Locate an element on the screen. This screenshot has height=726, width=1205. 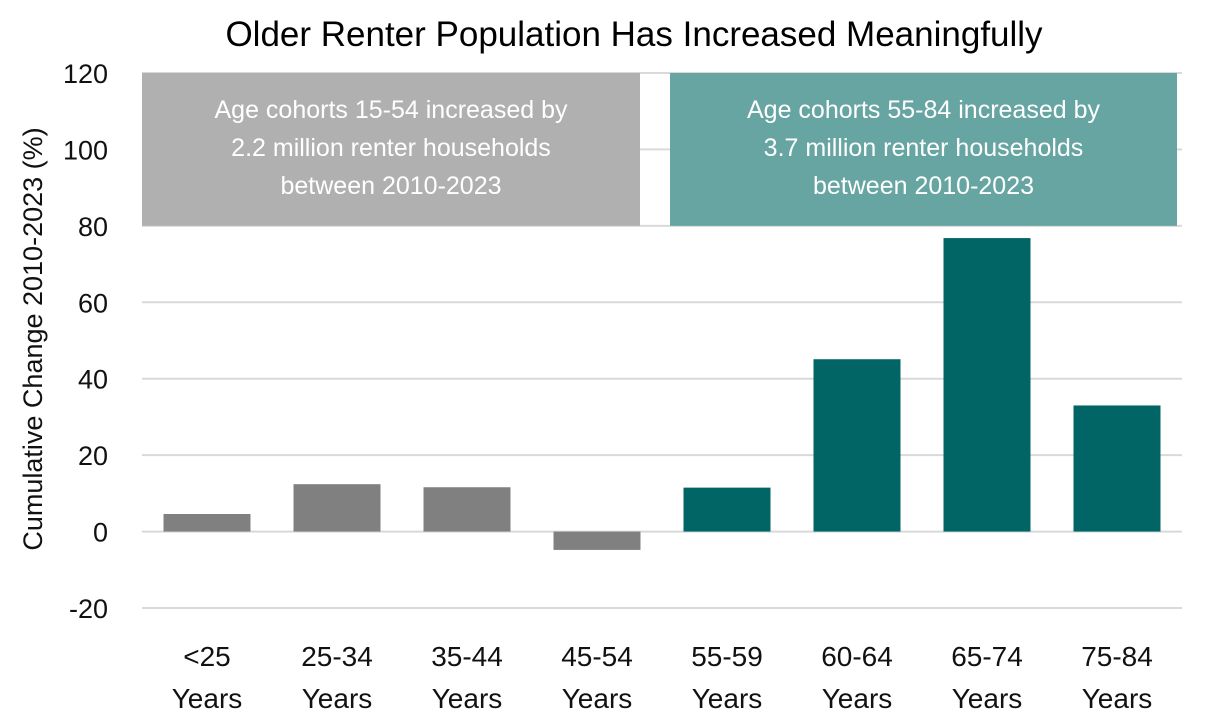
y-tick-label: 20 is located at coordinates (93, 456).